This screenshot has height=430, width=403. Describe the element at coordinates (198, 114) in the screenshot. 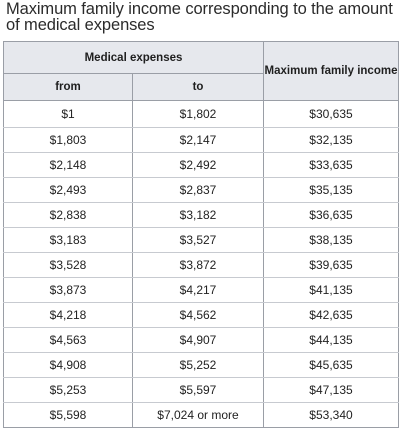

I see `to-cell: $1,802` at that location.